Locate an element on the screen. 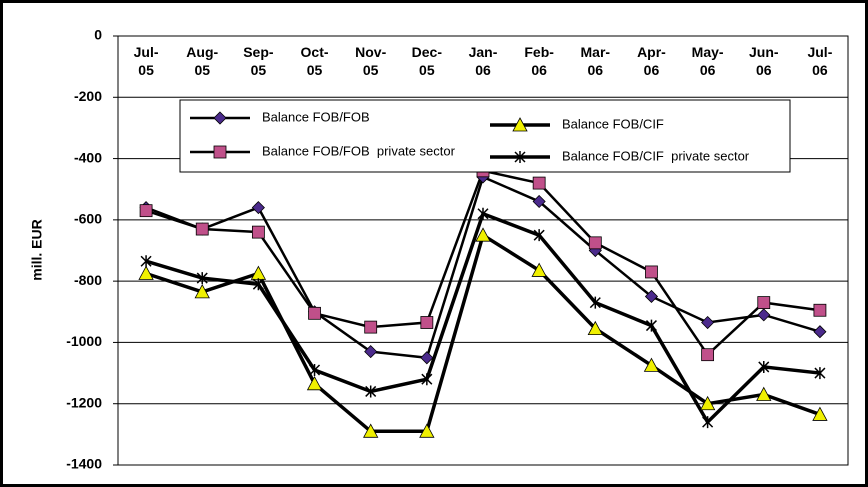  legend-box is located at coordinates (485, 136).